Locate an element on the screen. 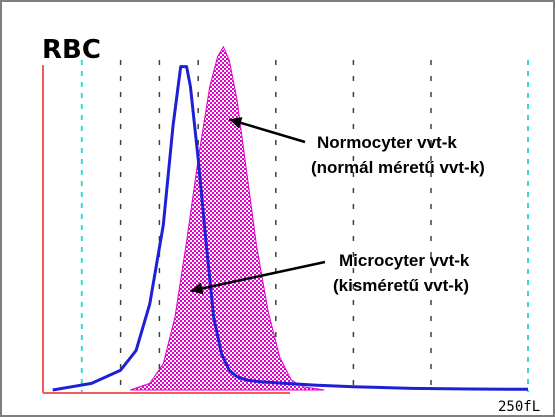 This screenshot has width=555, height=417. x-tick-labels: 250fL is located at coordinates (519, 407).